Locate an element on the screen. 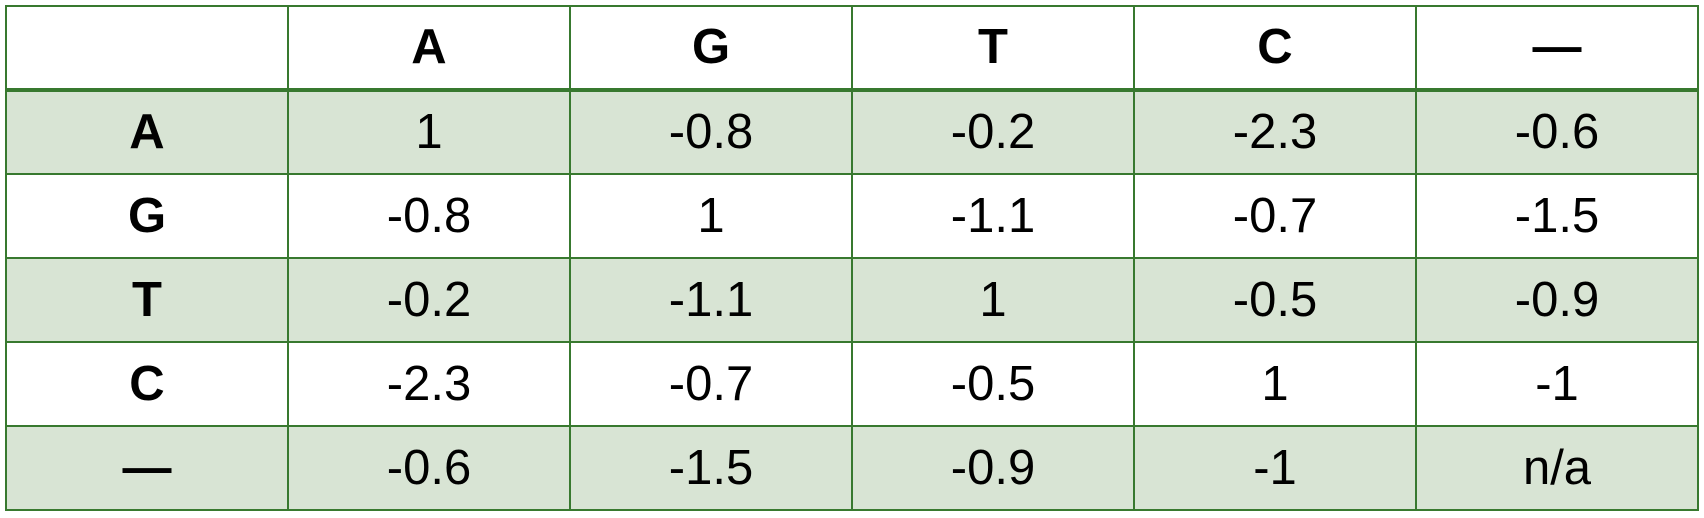 Image resolution: width=1704 pixels, height=518 pixels. column-header-gap: — is located at coordinates (1557, 48).